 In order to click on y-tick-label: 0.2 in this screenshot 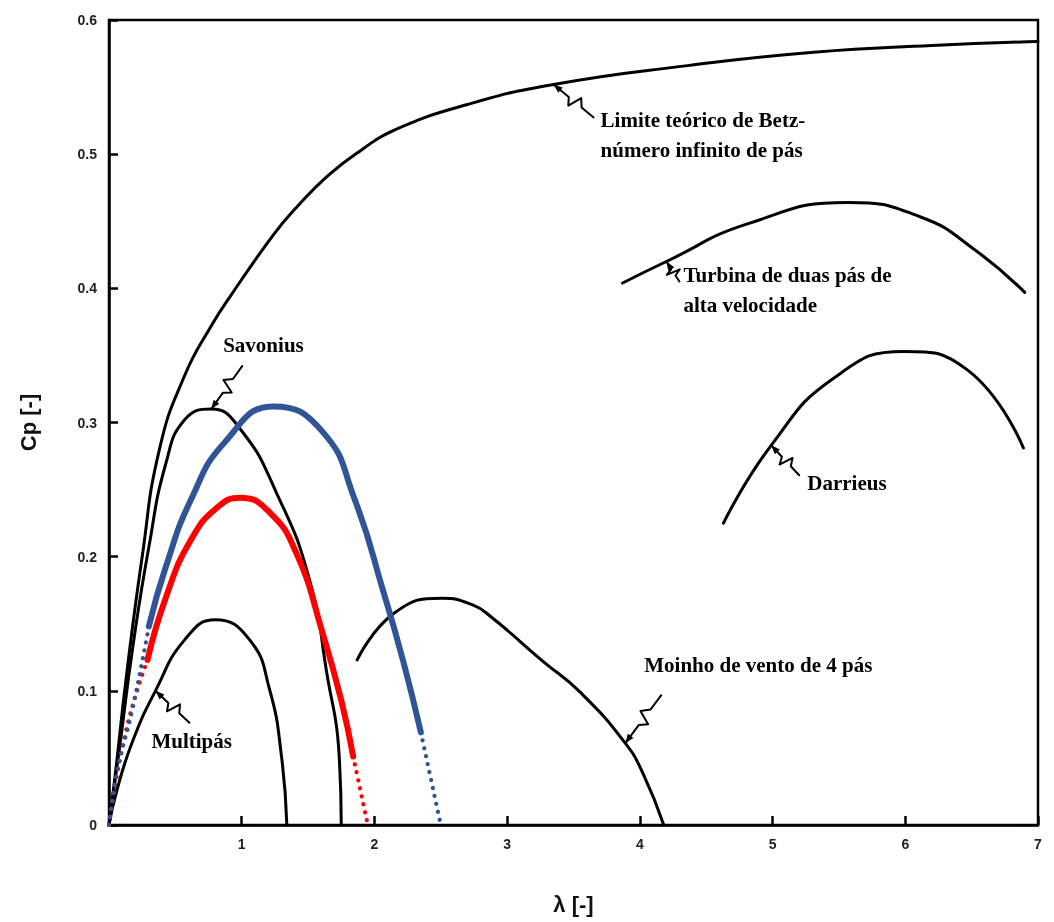, I will do `click(87, 556)`.